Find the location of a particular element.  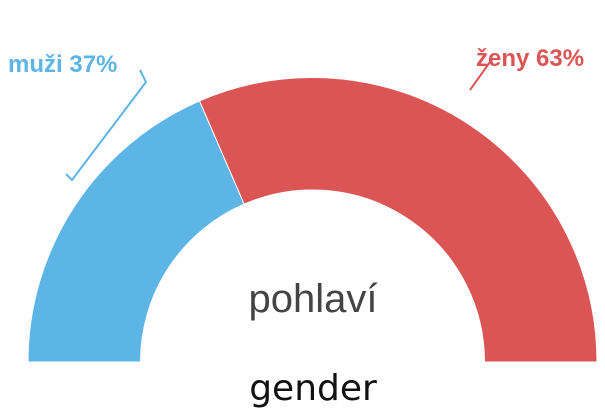

category-label: ženy is located at coordinates (503, 58).